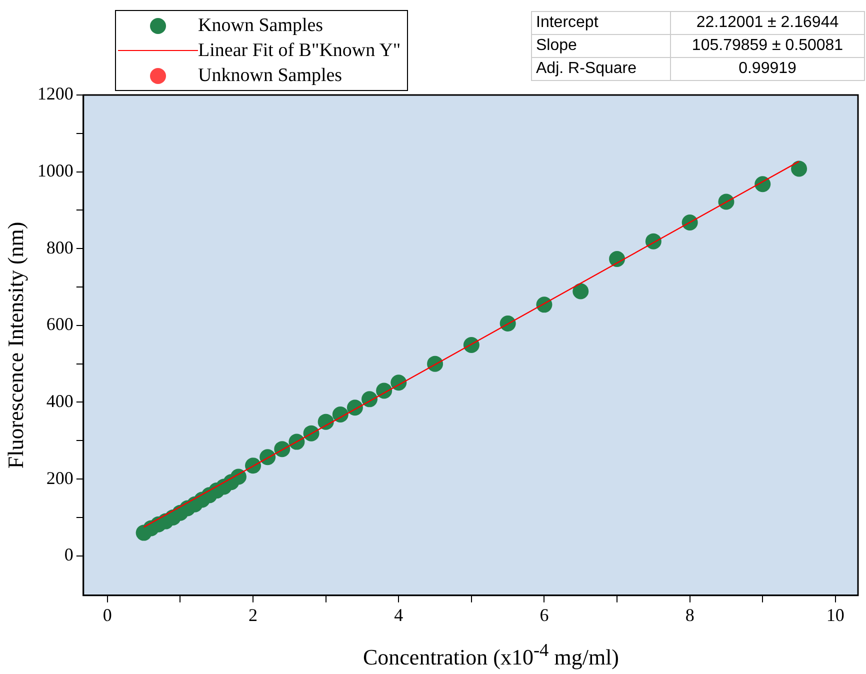 The height and width of the screenshot is (674, 866). What do you see at coordinates (601, 69) in the screenshot?
I see `text: Adj. R-Square` at bounding box center [601, 69].